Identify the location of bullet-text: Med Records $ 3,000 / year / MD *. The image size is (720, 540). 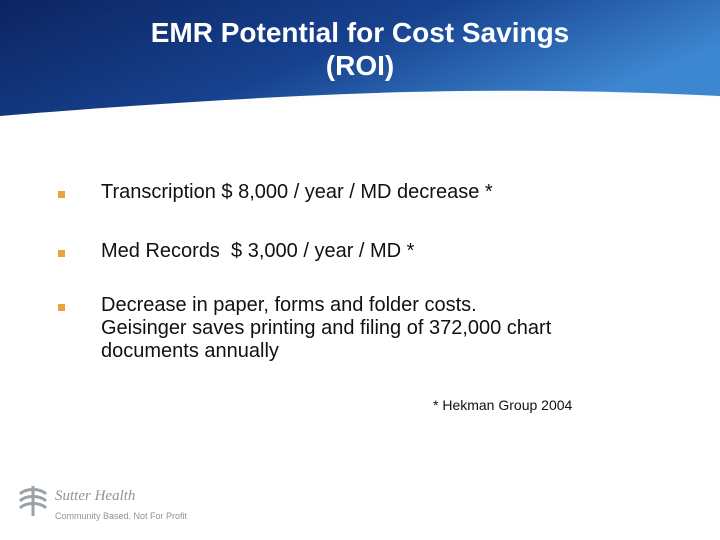
(258, 251).